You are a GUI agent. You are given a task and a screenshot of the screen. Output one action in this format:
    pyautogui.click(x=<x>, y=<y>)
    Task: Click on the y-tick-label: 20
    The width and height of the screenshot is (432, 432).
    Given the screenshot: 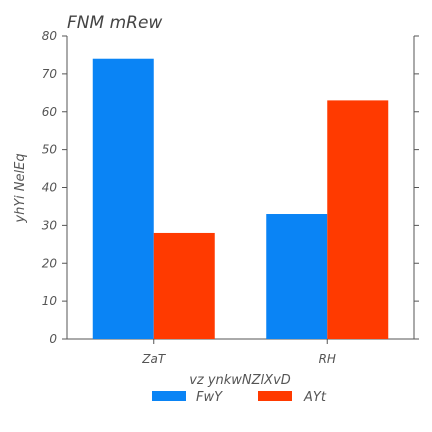 What is the action you would take?
    pyautogui.click(x=50, y=263)
    